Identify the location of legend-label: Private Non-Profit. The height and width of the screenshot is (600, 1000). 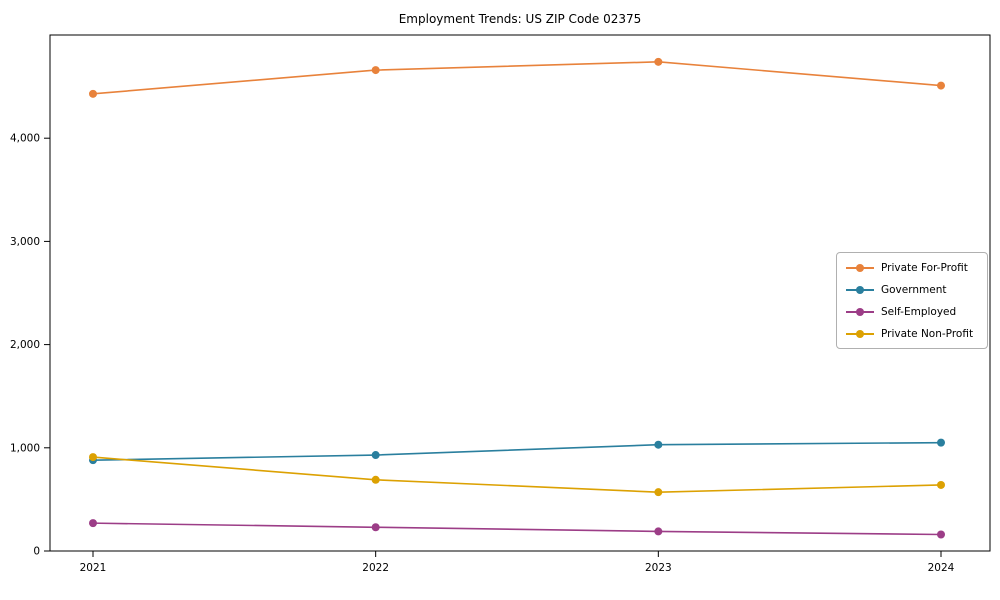
(927, 333).